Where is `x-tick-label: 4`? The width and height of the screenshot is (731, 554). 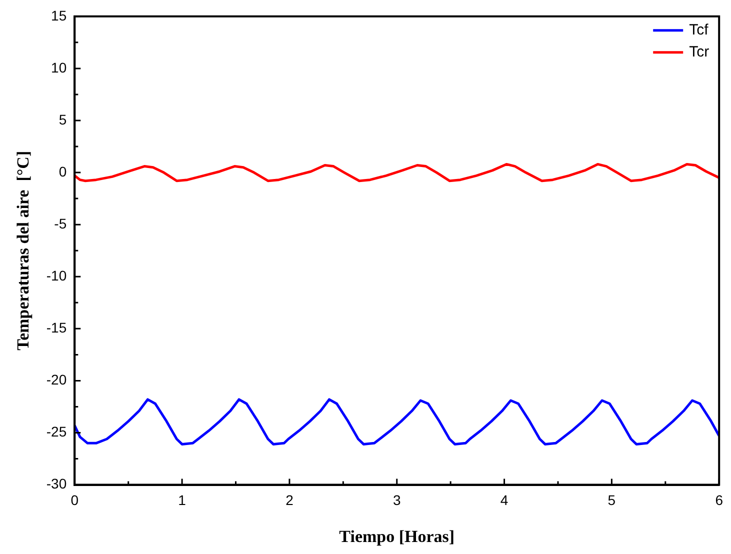 x-tick-label: 4 is located at coordinates (504, 500).